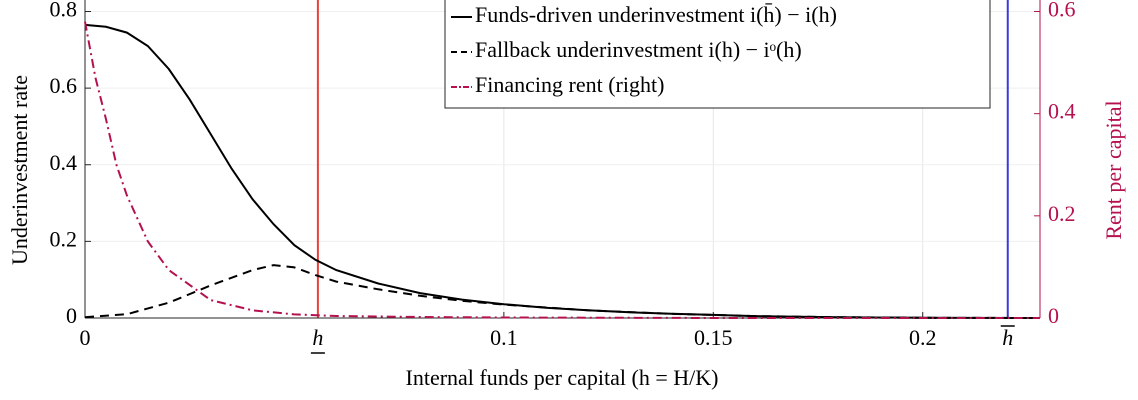  I want to click on x-tick-label: 0.15, so click(713, 337).